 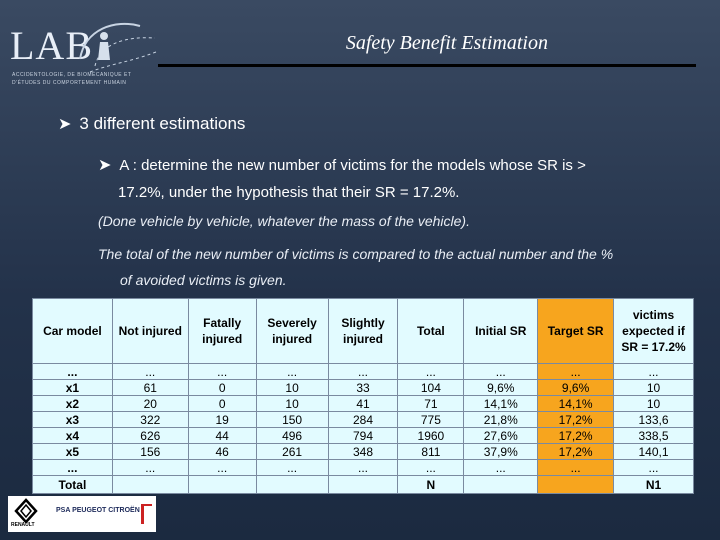 What do you see at coordinates (203, 280) in the screenshot?
I see `note-total-line2: of avoided victims is given.` at bounding box center [203, 280].